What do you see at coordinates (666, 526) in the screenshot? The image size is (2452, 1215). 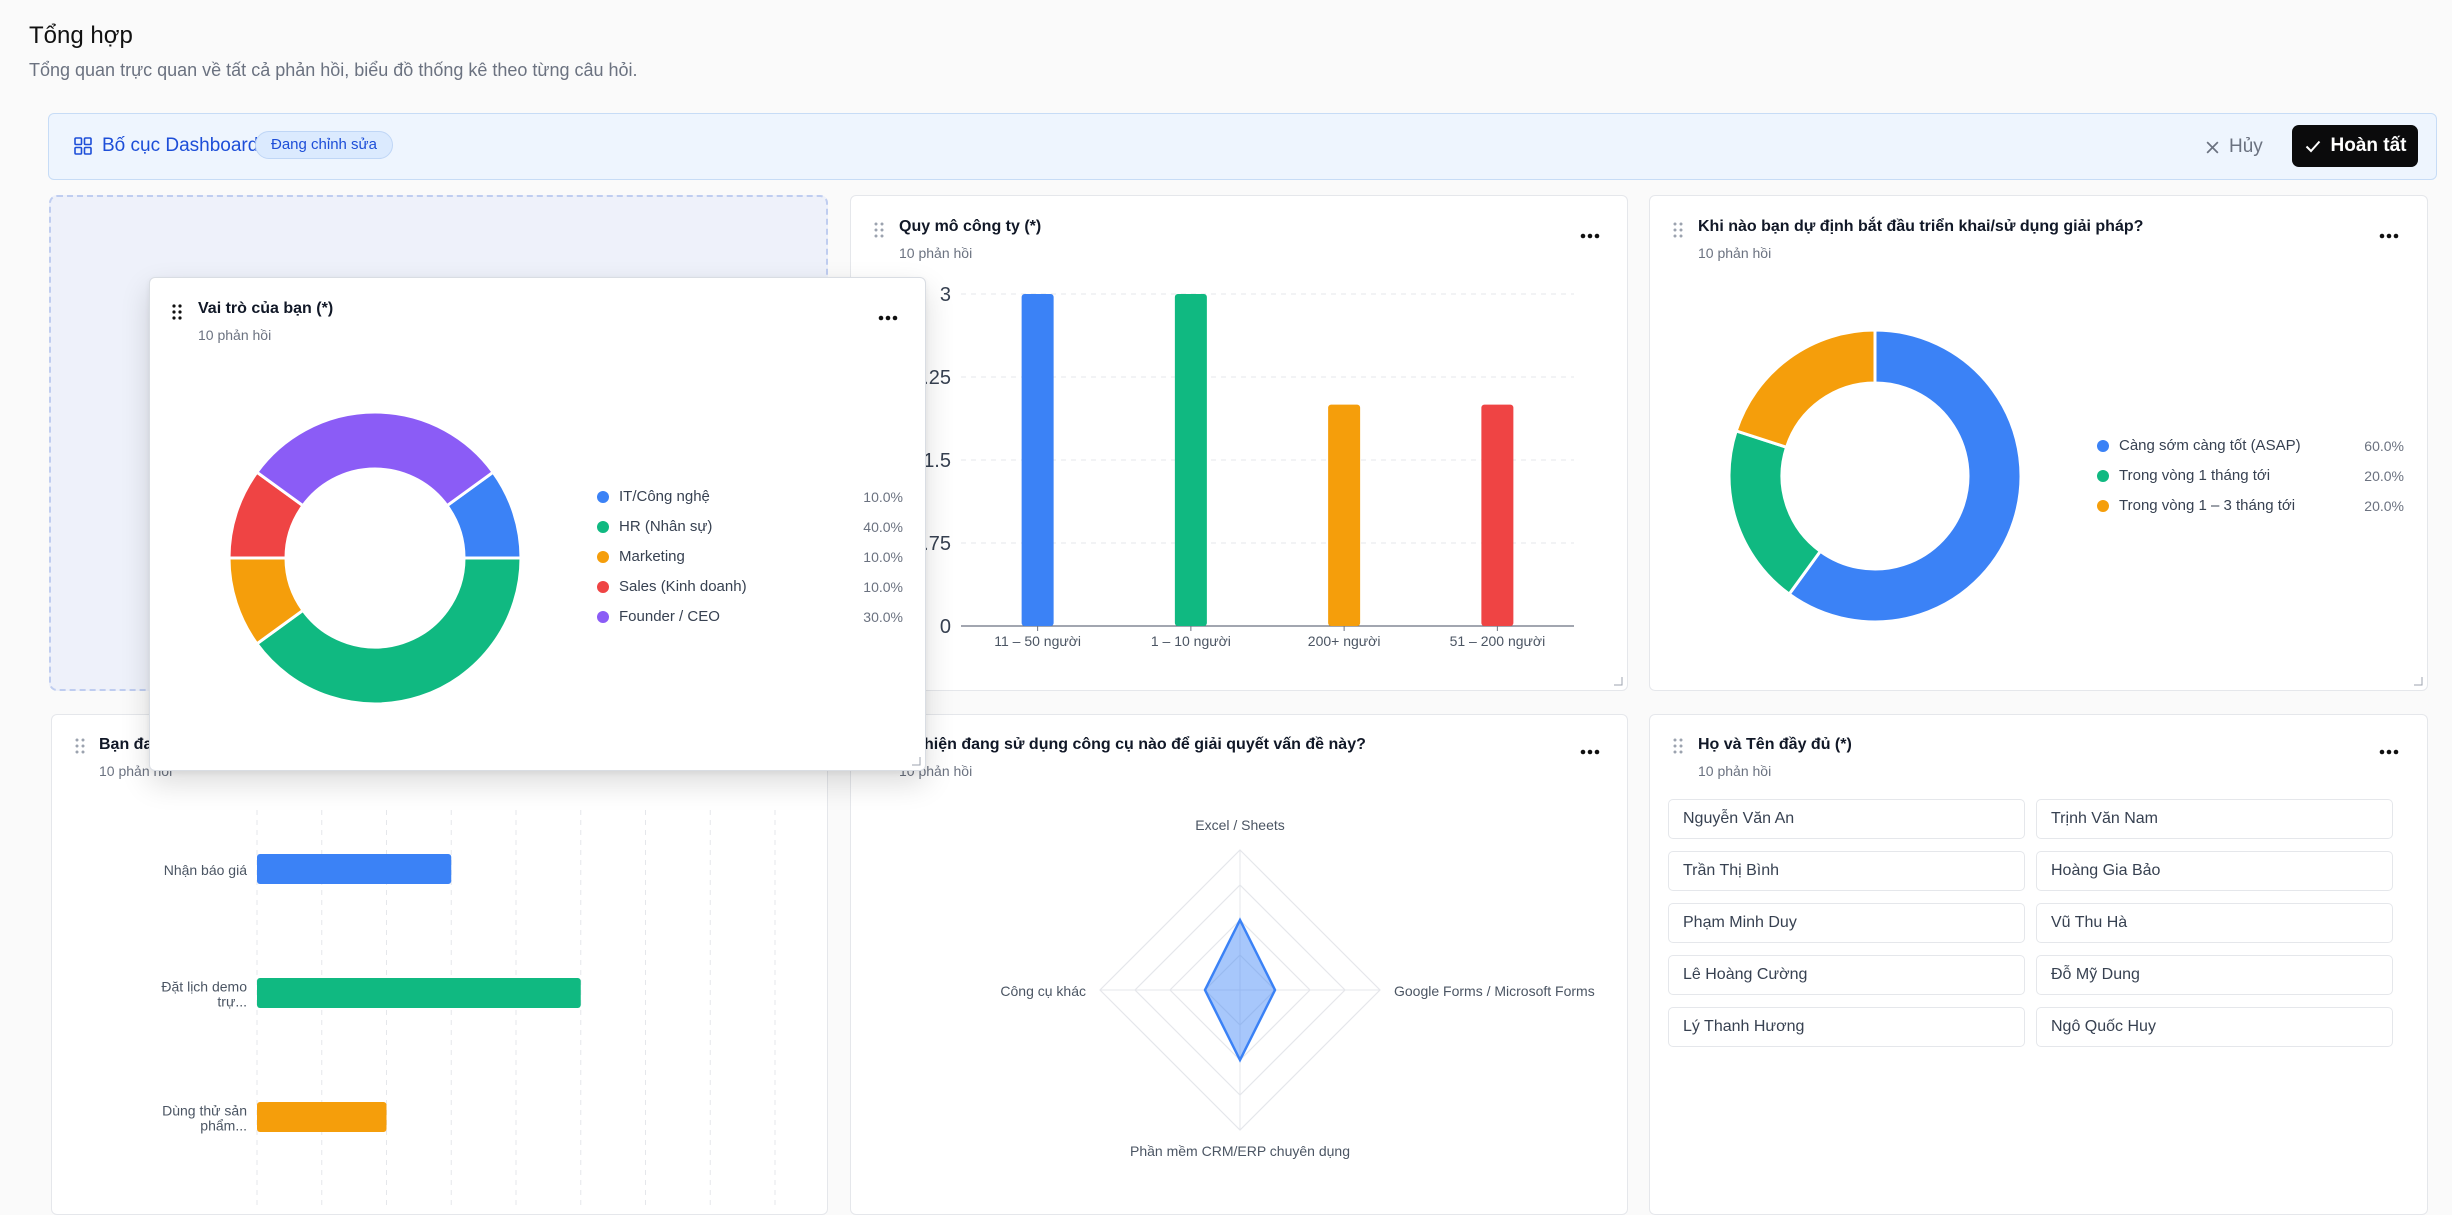 I see `legend-label: HR (Nhân sự)` at bounding box center [666, 526].